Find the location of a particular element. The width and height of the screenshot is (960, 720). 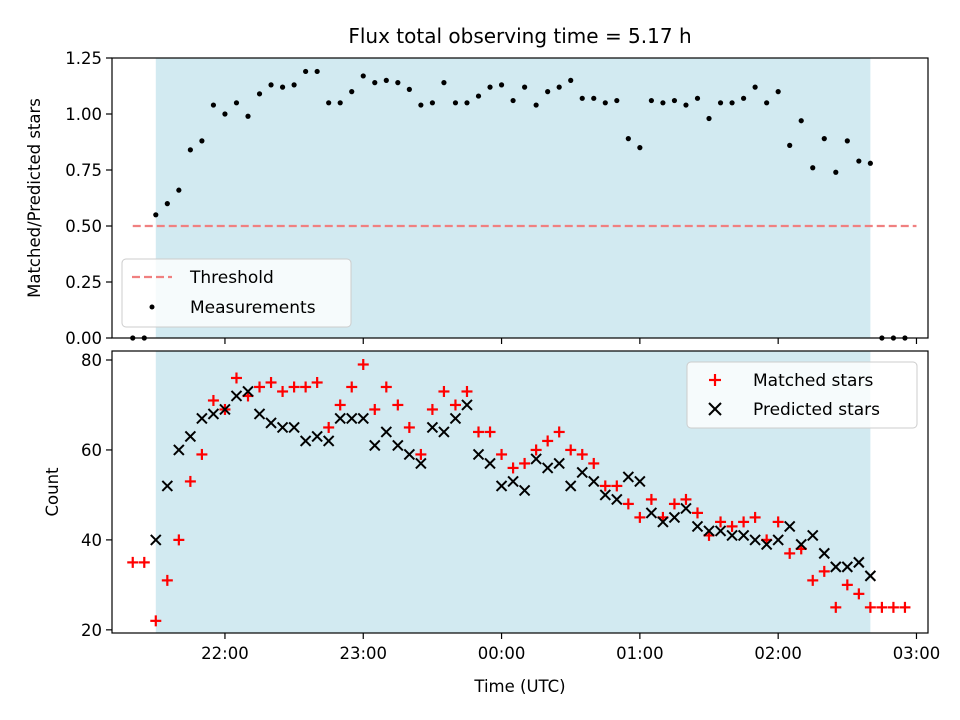

x-tick-label: 03:00 is located at coordinates (917, 653).